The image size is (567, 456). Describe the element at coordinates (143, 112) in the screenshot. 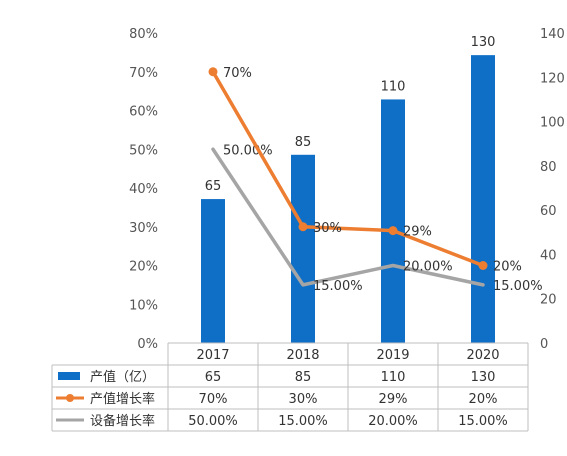

I see `left-axis-tick-label: 60%` at that location.